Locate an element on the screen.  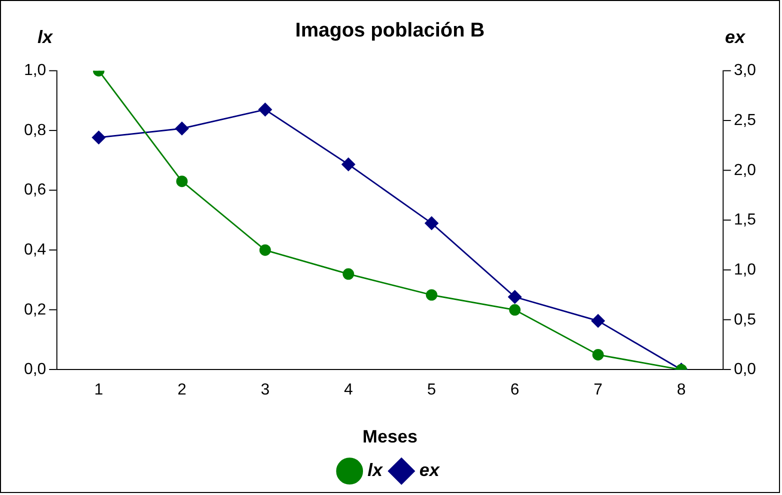
x-tick-label: 8 is located at coordinates (681, 390).